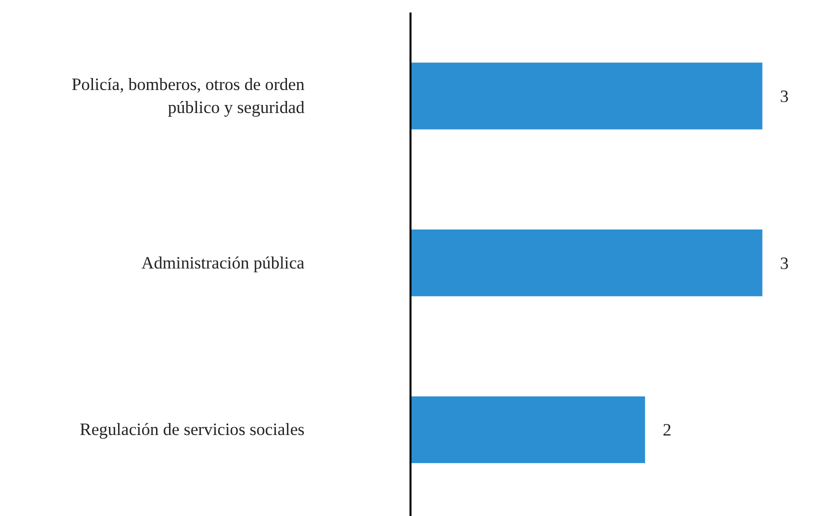 The width and height of the screenshot is (820, 516). Describe the element at coordinates (192, 430) in the screenshot. I see `y-tick-label: Regulación de servicios sociales` at that location.